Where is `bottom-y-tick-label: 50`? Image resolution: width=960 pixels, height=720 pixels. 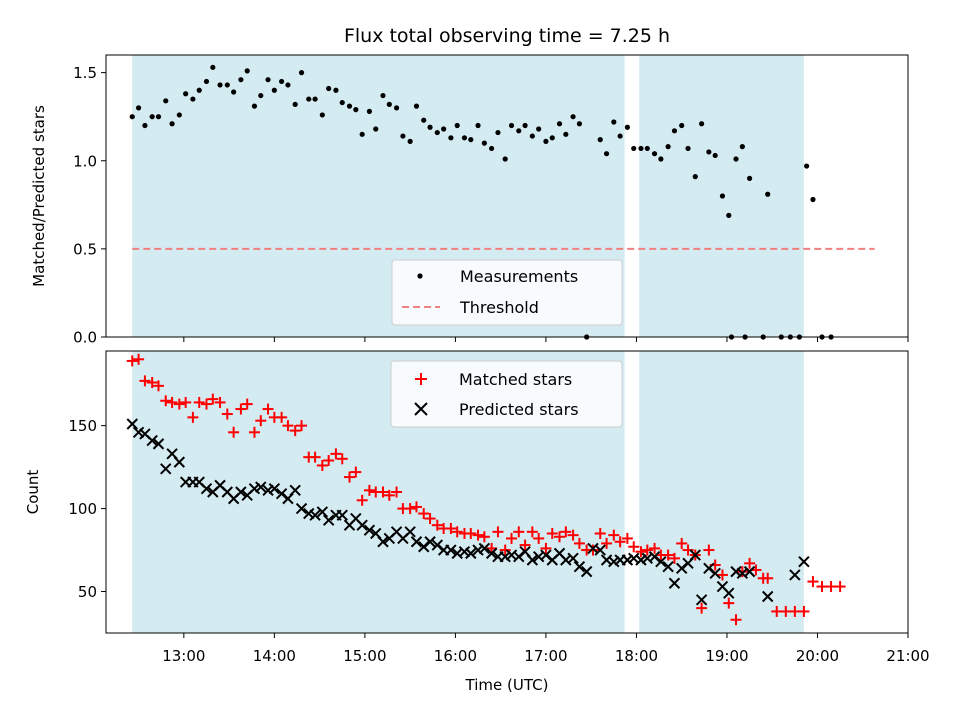
bottom-y-tick-label: 50 is located at coordinates (87, 592).